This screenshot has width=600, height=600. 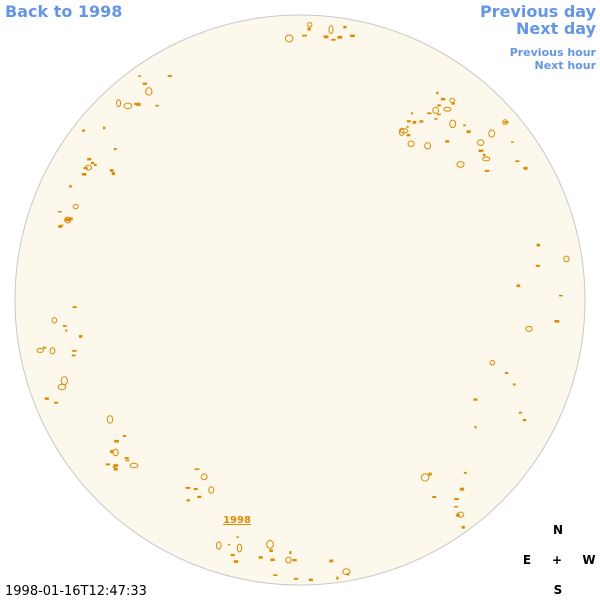 I want to click on compass-west: W, so click(x=588, y=560).